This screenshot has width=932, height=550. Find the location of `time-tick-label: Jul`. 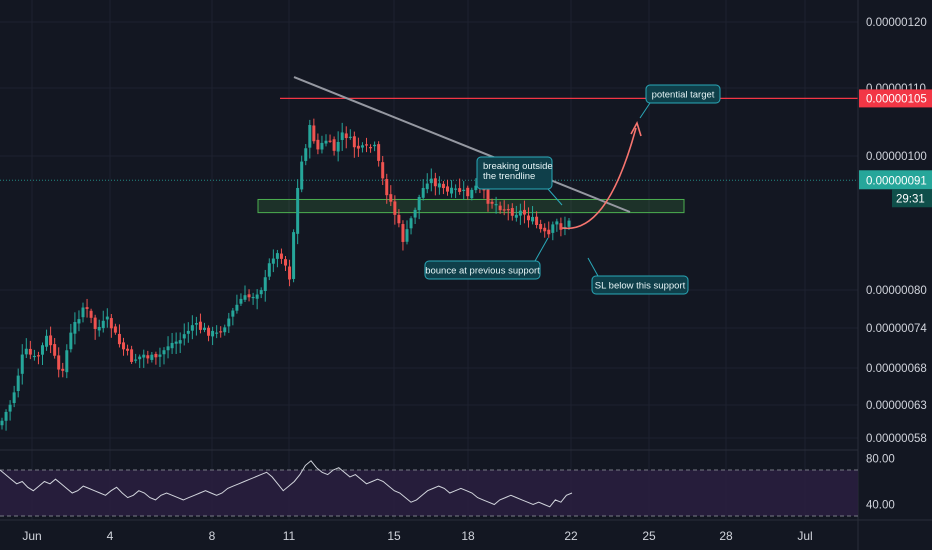

time-tick-label: Jul is located at coordinates (804, 536).